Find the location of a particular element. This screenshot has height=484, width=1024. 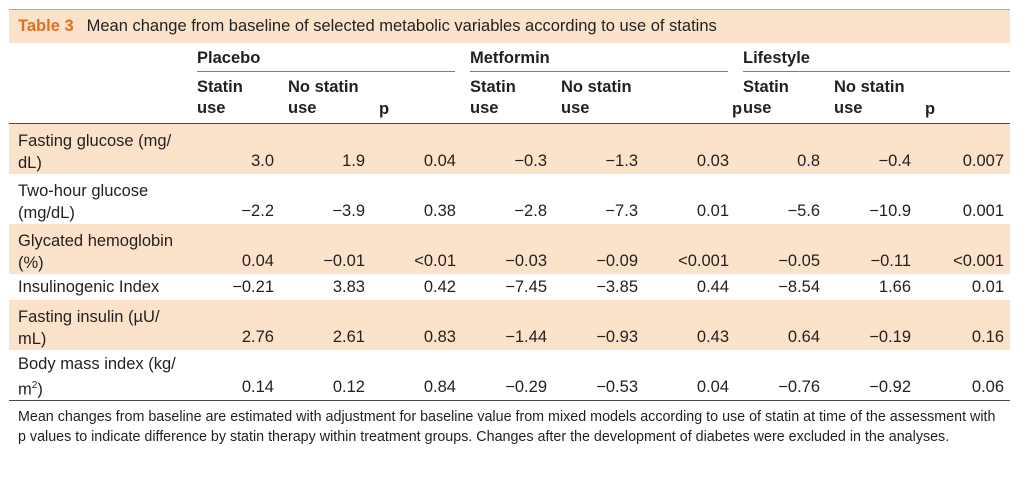

cell: −3.9 is located at coordinates (348, 211).